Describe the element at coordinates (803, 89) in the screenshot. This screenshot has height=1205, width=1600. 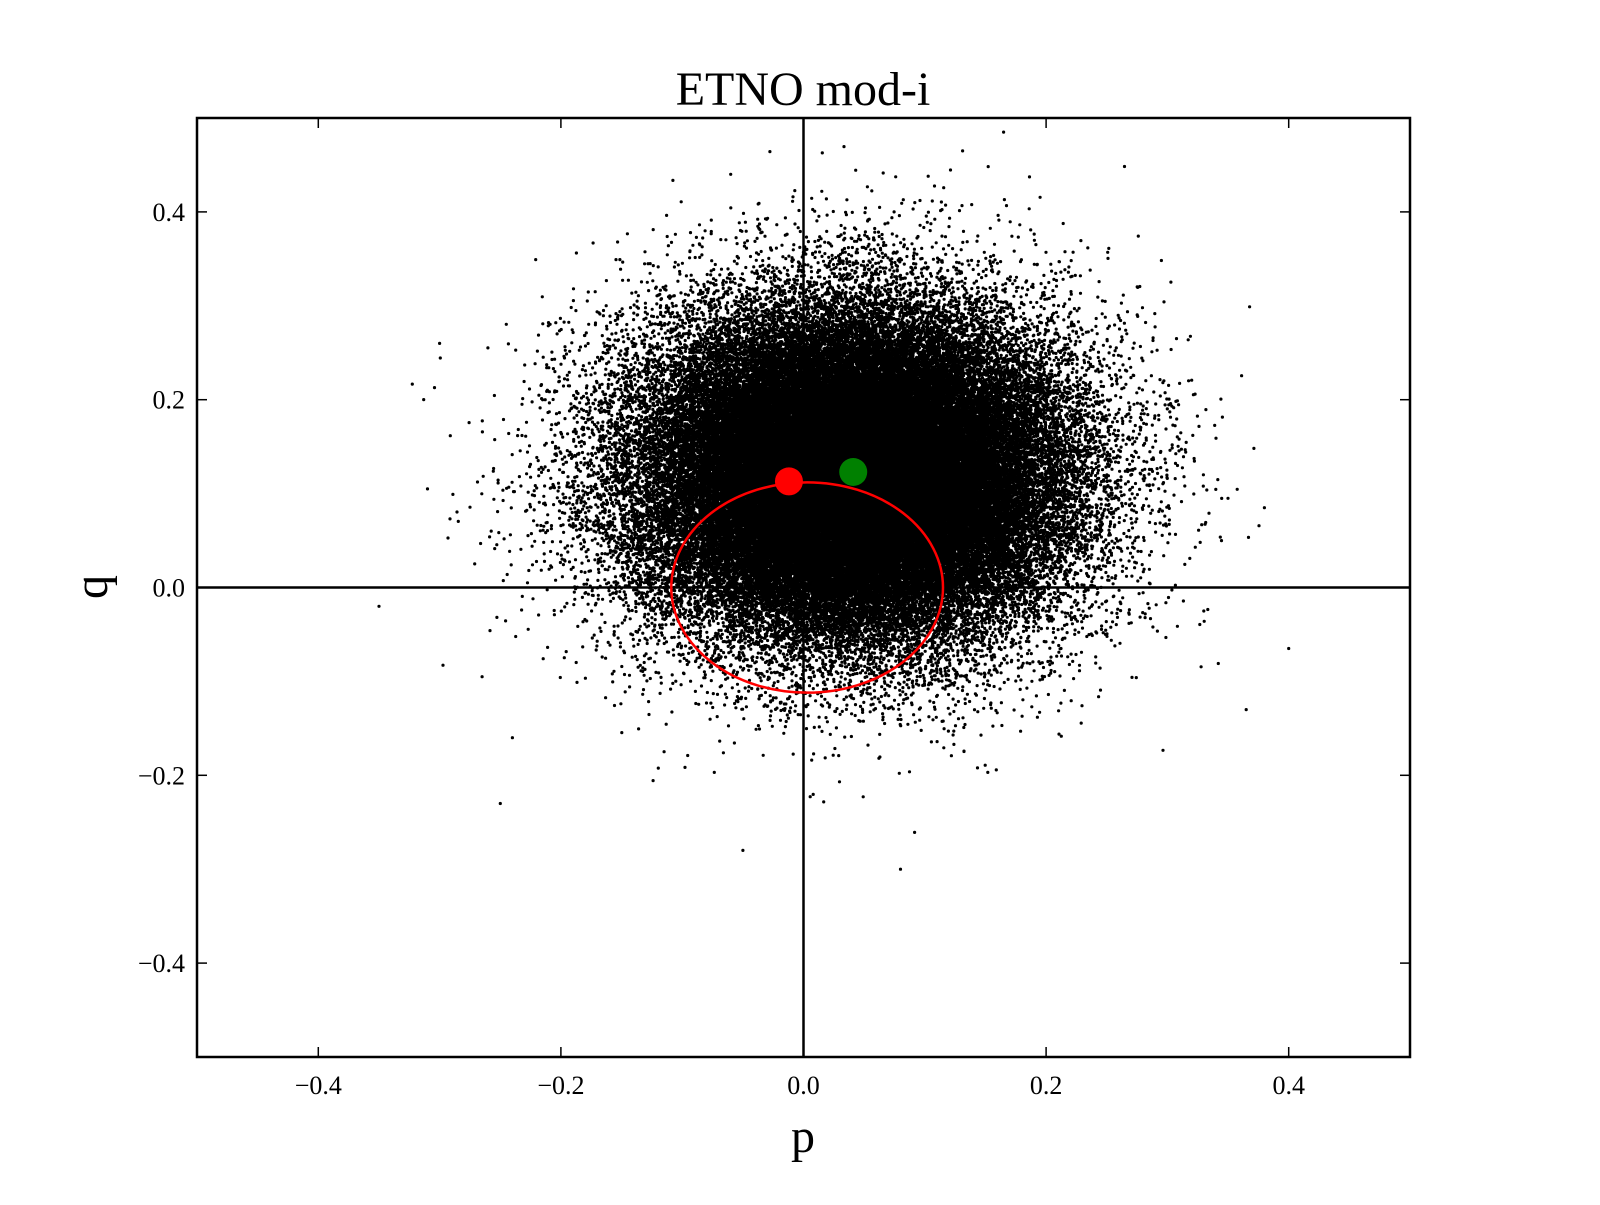
I see `chart-title: ETNO mod-i` at that location.